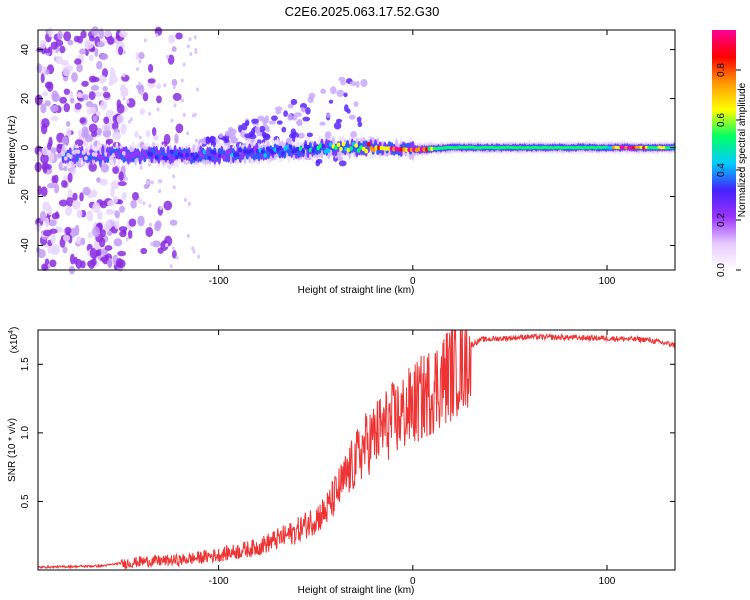  I want to click on spectrogram-y-tick: 20, so click(347, 98).